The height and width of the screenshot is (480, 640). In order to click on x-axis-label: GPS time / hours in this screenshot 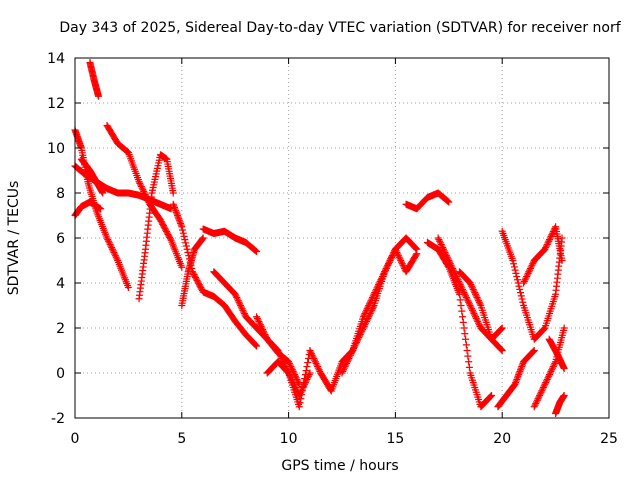, I will do `click(339, 466)`.